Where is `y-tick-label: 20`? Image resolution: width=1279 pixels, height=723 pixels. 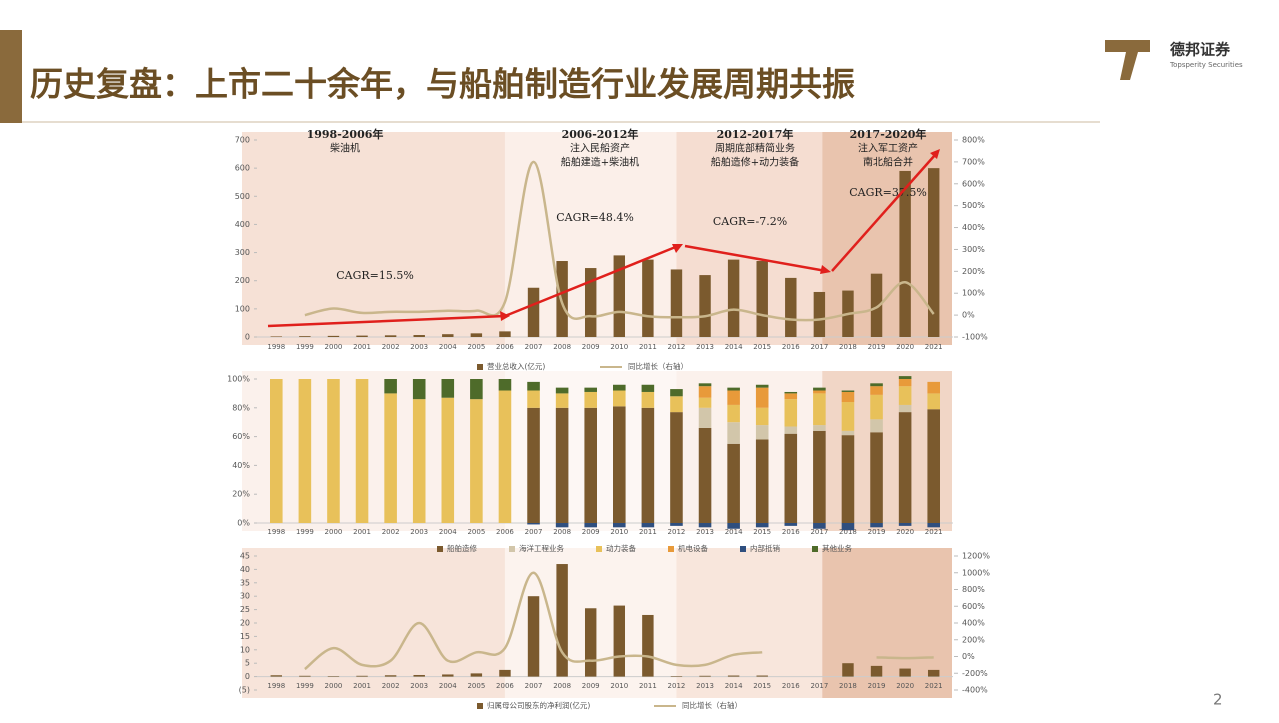
y-tick-label: 20 is located at coordinates (245, 623).